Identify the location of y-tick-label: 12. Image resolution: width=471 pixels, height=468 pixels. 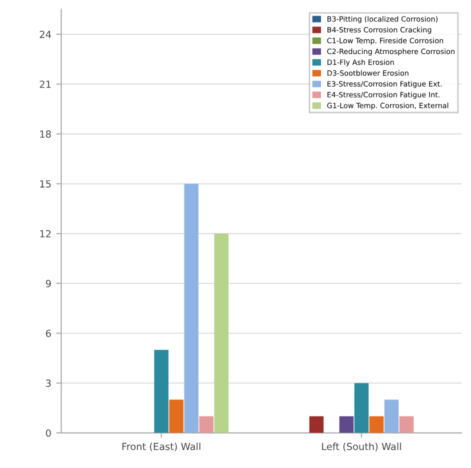
(45, 234).